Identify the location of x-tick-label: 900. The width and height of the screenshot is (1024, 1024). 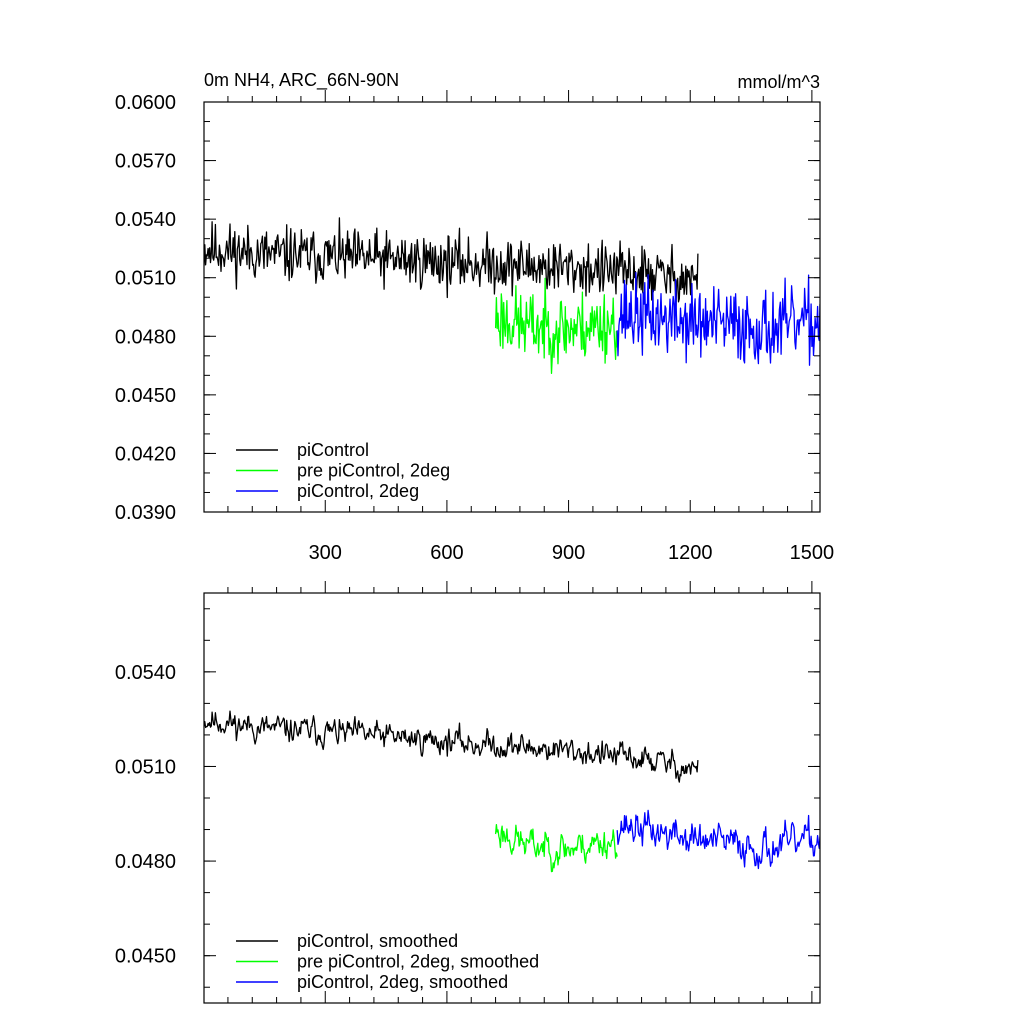
(568, 553).